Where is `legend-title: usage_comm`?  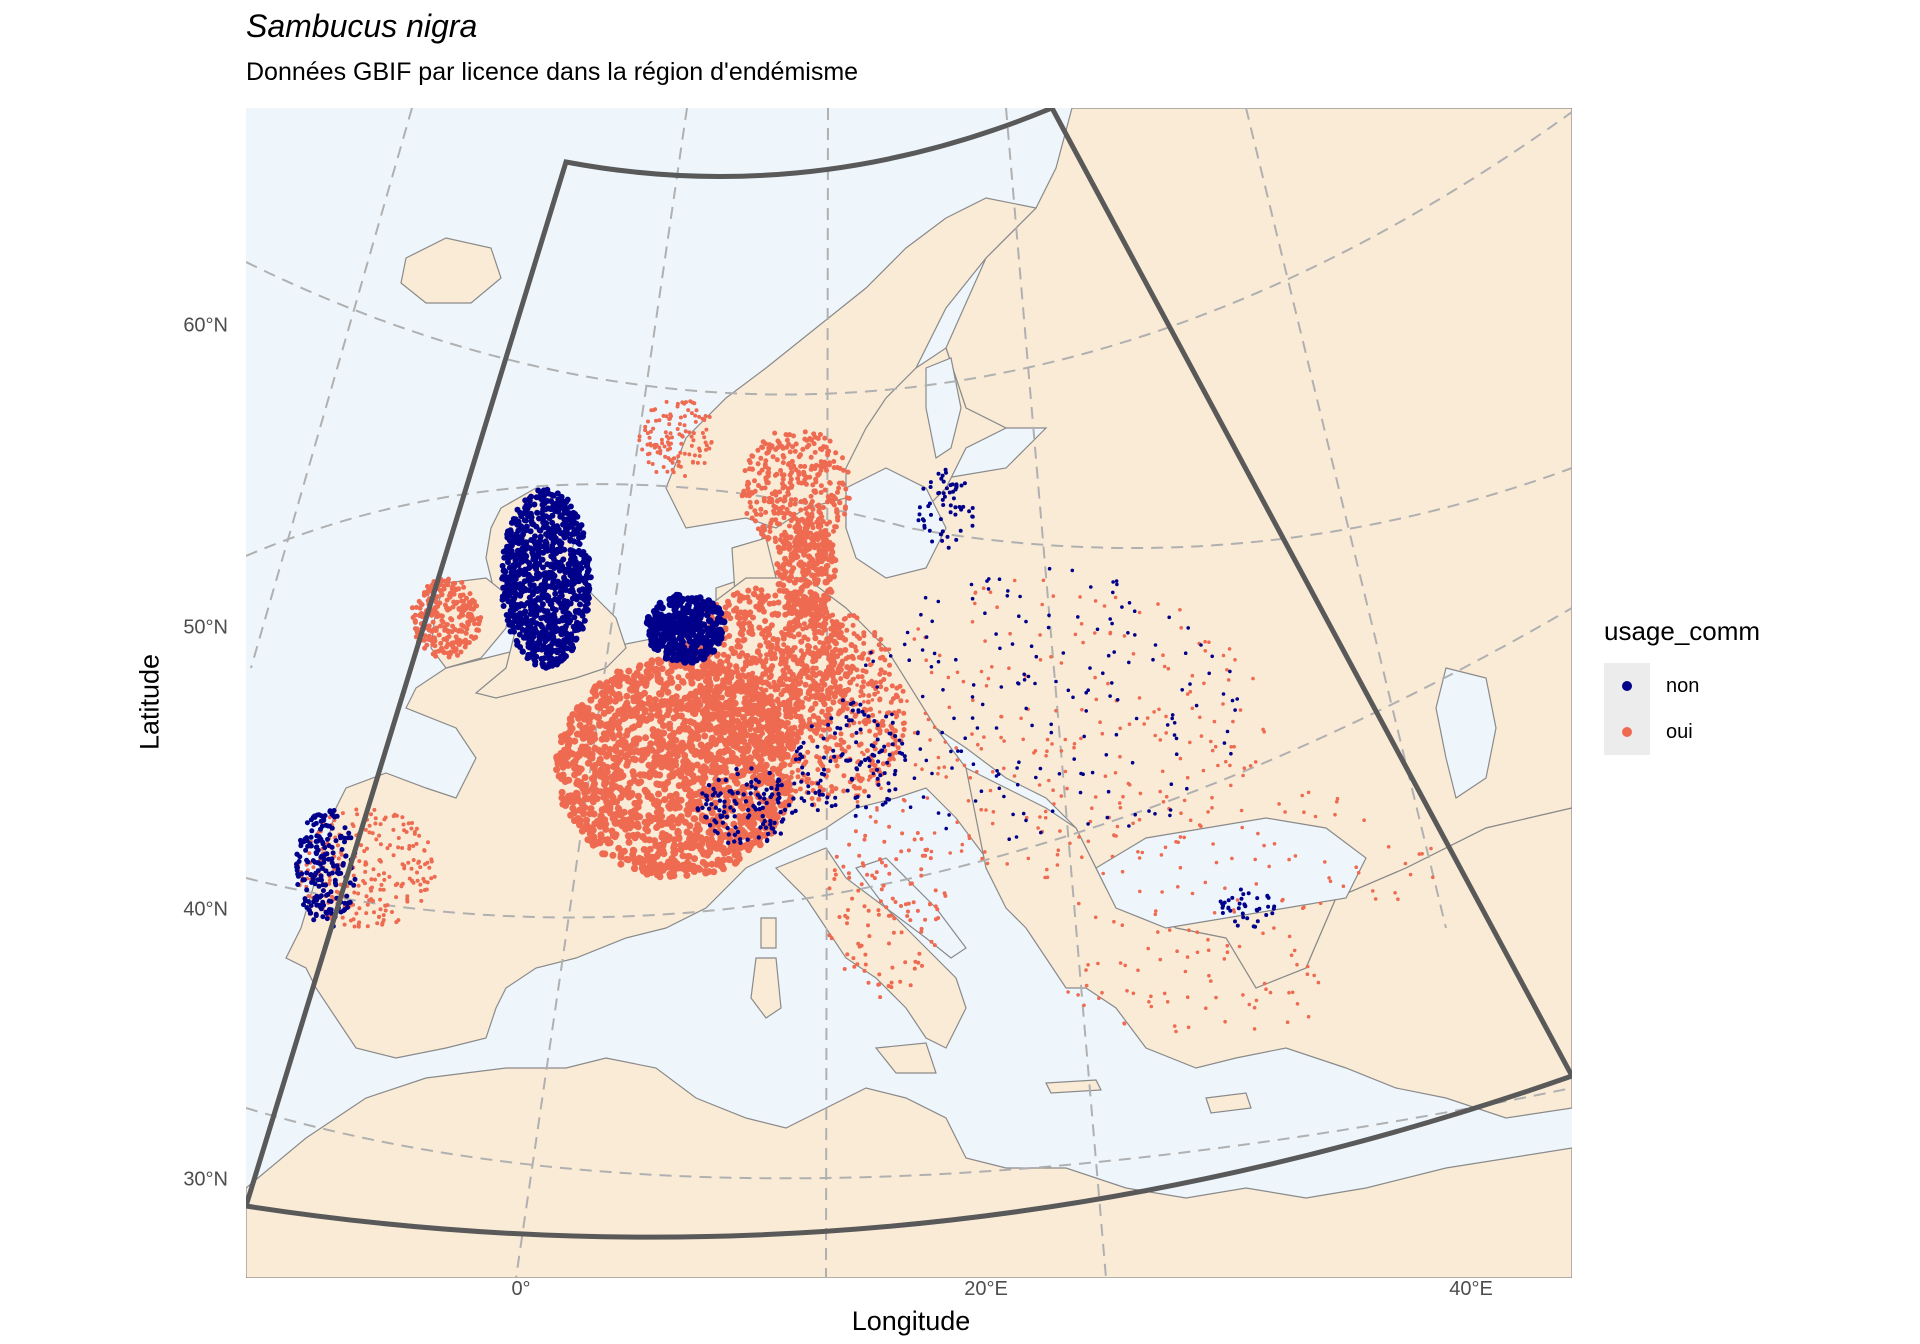
legend-title: usage_comm is located at coordinates (1682, 631).